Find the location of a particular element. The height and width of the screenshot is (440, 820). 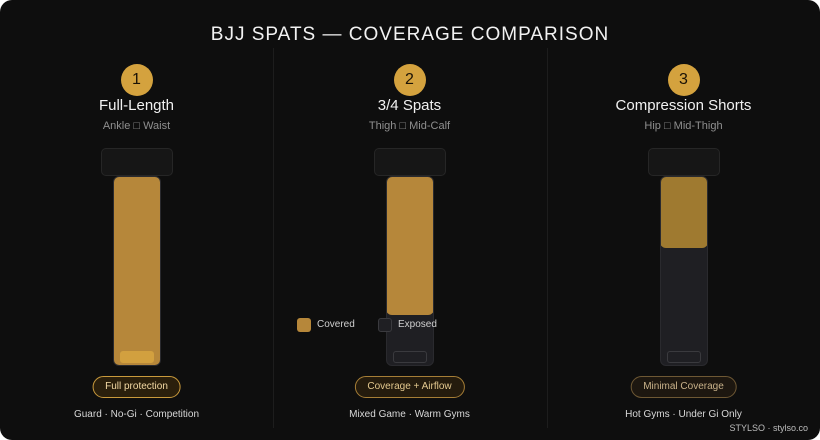

coverage-pill: Minimal Coverage is located at coordinates (683, 387).